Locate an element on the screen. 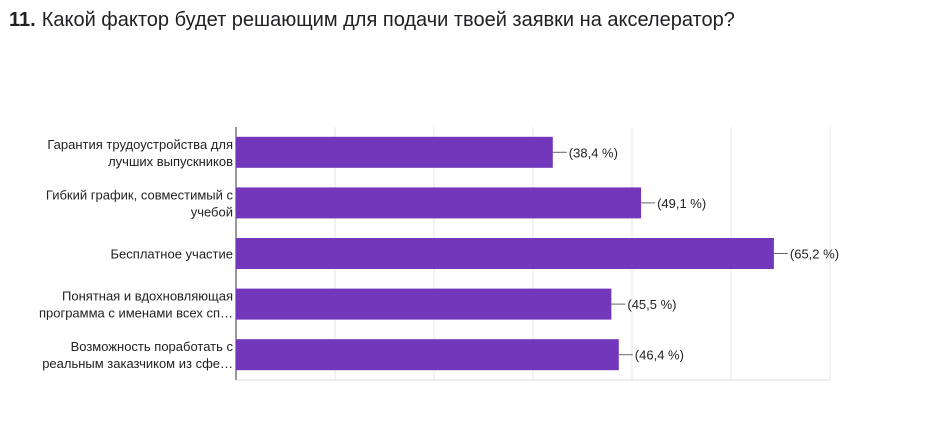 This screenshot has height=432, width=925. category-label-line: учебой is located at coordinates (212, 211).